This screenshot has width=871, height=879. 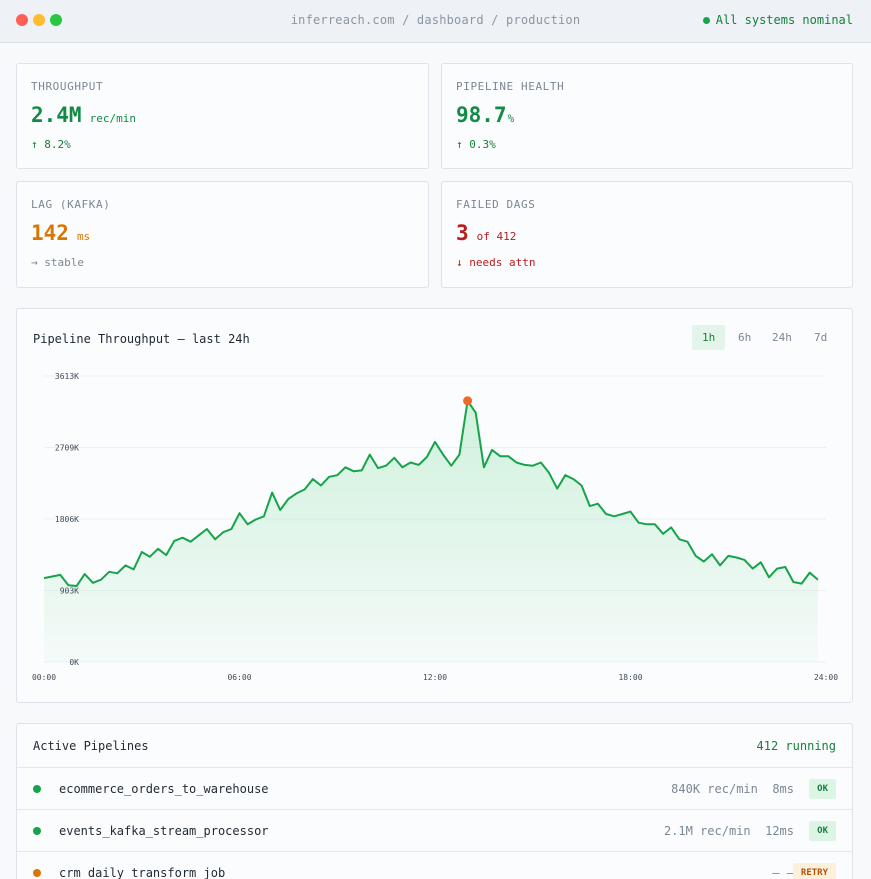 What do you see at coordinates (222, 234) in the screenshot?
I see `kpi-card-kafka-lag: LAG (KAFKA) 142 ms → stable` at bounding box center [222, 234].